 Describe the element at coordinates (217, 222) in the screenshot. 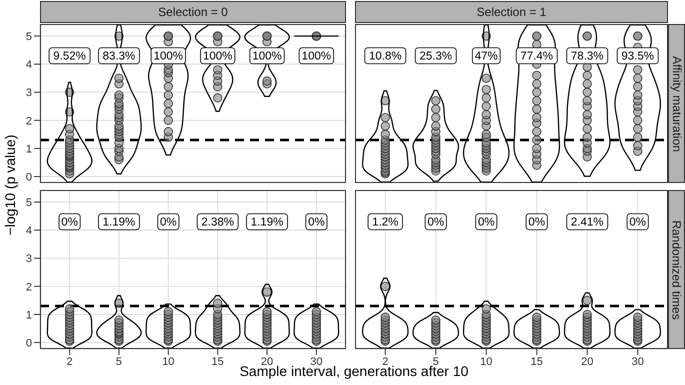

I see `annotation: 2.38%` at that location.